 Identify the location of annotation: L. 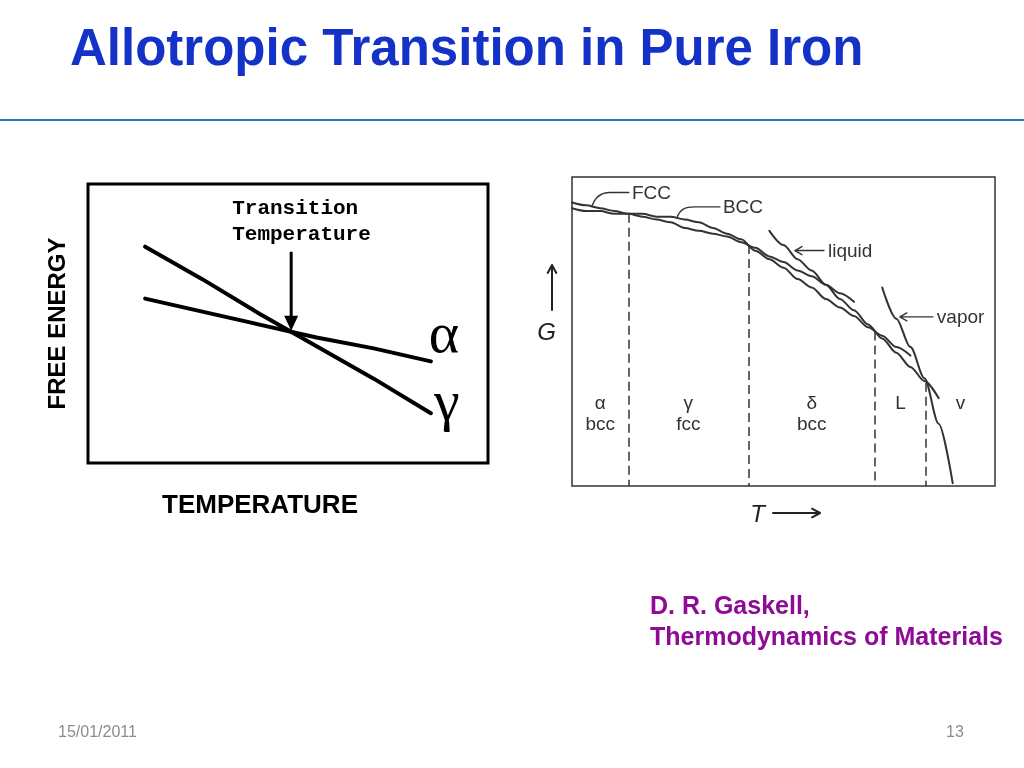
(900, 402).